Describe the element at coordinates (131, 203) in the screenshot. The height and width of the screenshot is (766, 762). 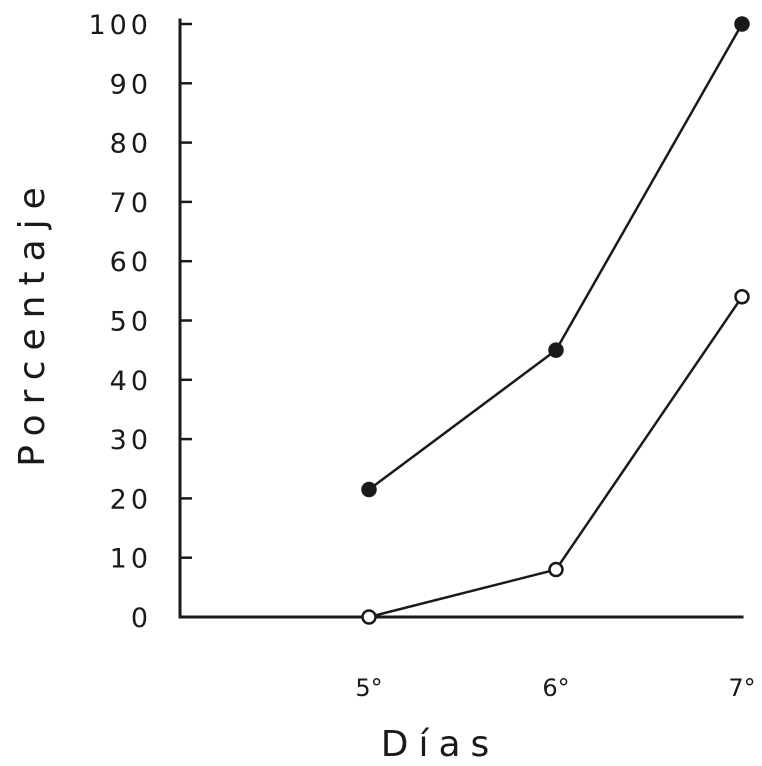
I see `y-tick-label: 70` at that location.